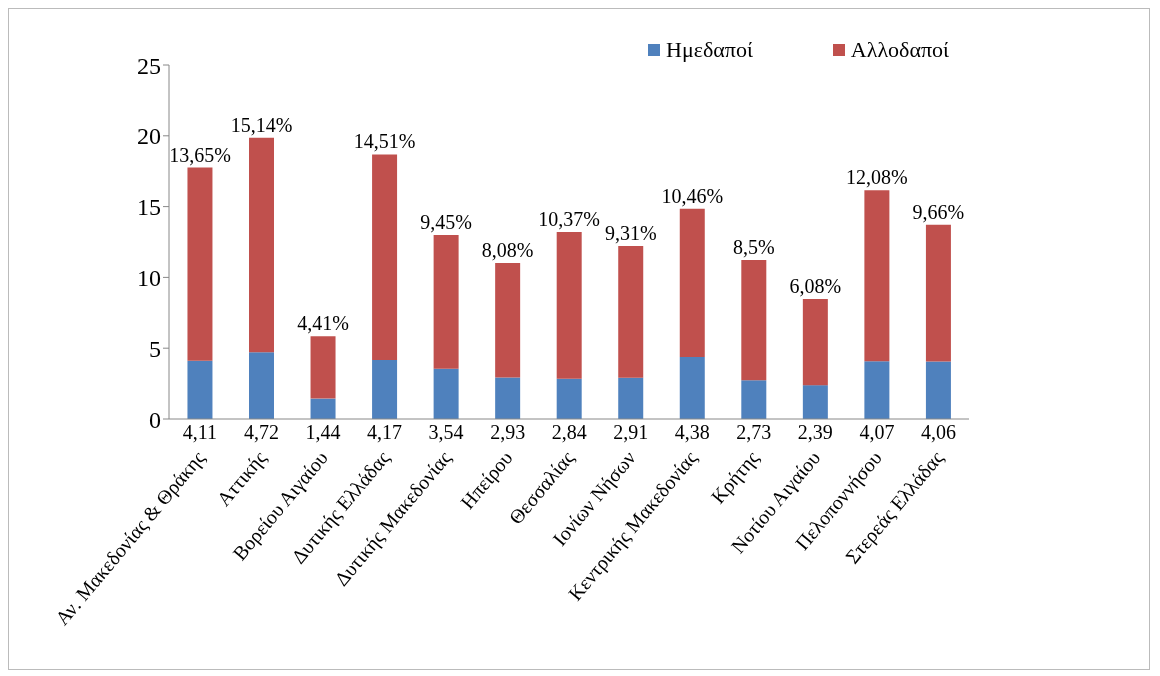  Describe the element at coordinates (877, 177) in the screenshot. I see `data-label: 12,08%` at that location.